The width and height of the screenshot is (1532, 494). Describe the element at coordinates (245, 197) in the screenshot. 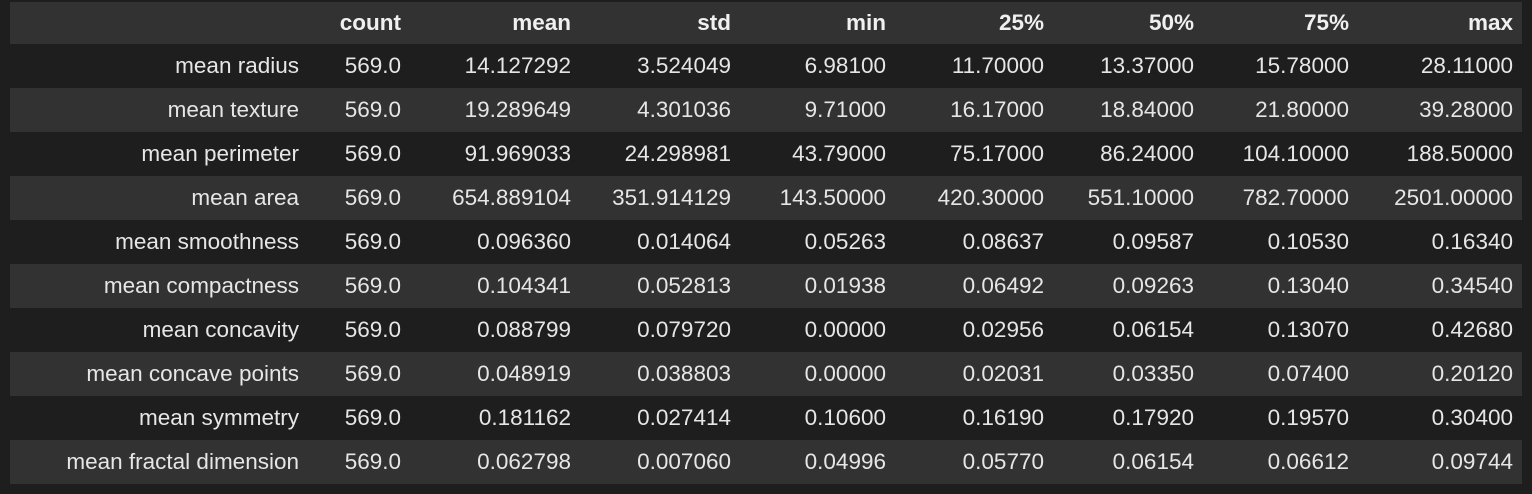

I see `row-label: mean area` at that location.